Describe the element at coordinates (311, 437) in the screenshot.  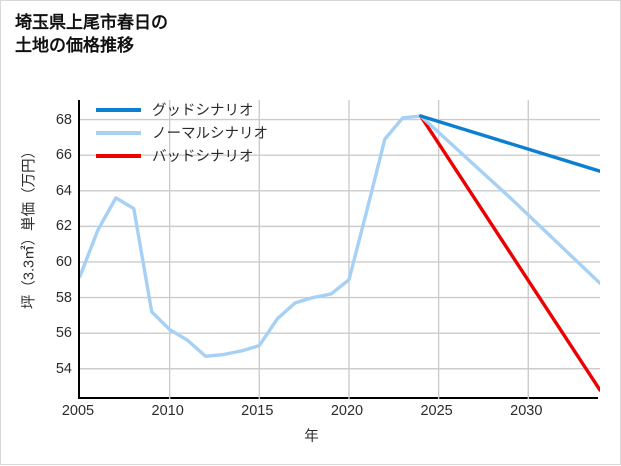
I see `x-axis-title: 年` at that location.